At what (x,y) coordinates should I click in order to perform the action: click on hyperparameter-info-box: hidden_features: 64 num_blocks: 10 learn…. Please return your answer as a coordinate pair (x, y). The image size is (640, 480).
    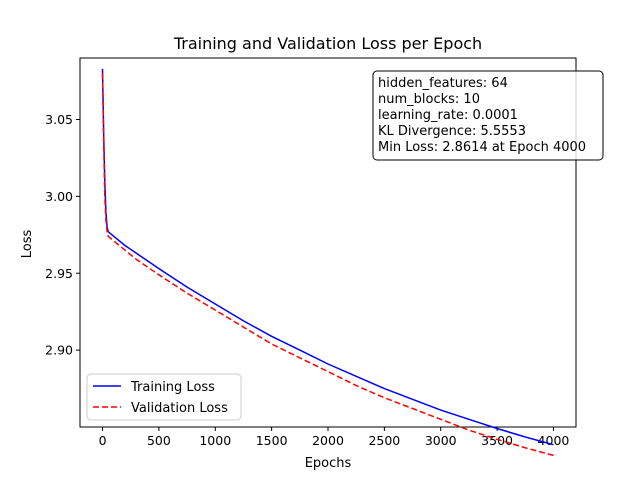
    Looking at the image, I should click on (488, 115).